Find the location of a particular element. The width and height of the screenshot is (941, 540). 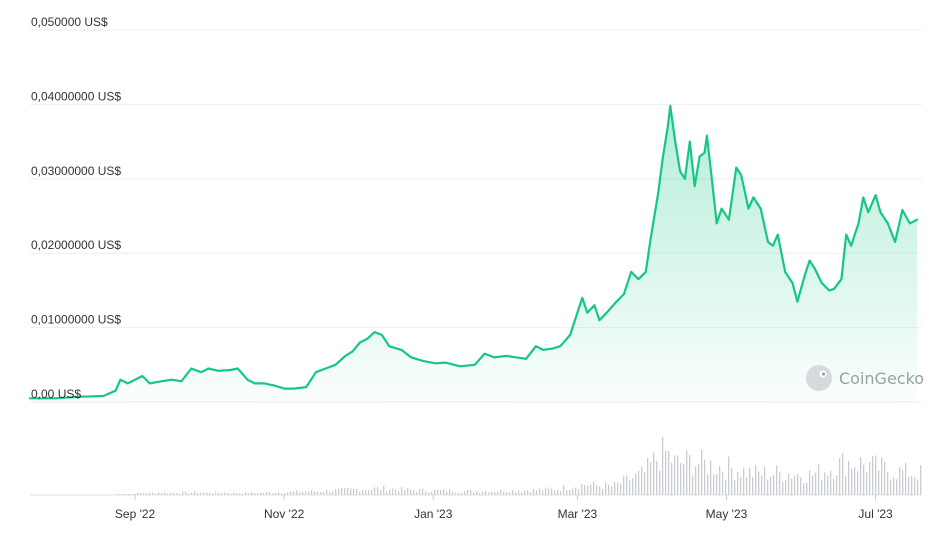

x-tick-label: Sep '22 is located at coordinates (135, 514).